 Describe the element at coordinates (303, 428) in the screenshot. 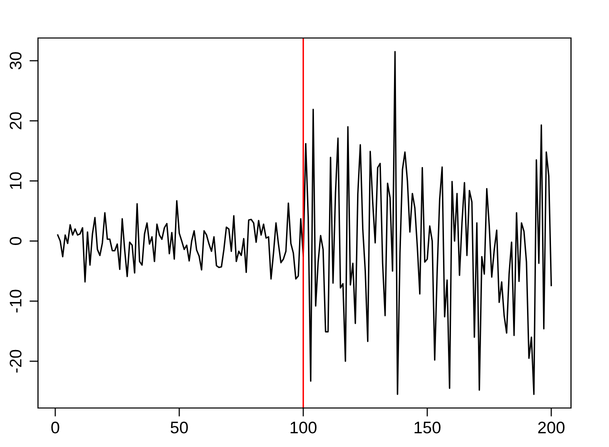

I see `x-tick-label: 100` at that location.